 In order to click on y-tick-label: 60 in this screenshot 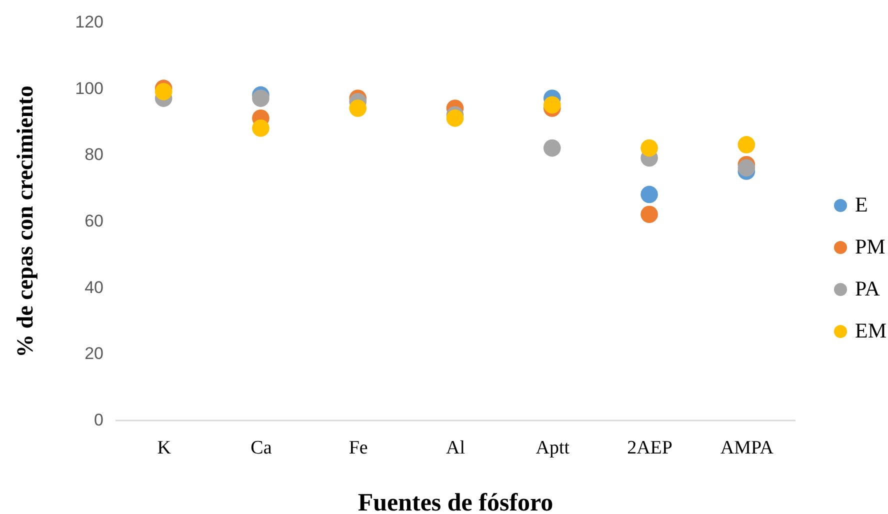, I will do `click(94, 221)`.